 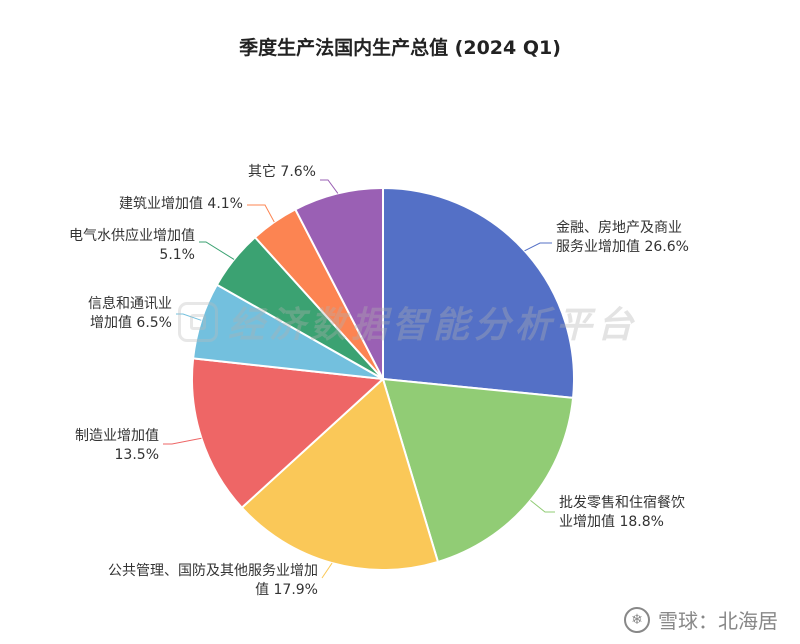 I want to click on slice-label: 其它 7.6%, so click(x=282, y=171).